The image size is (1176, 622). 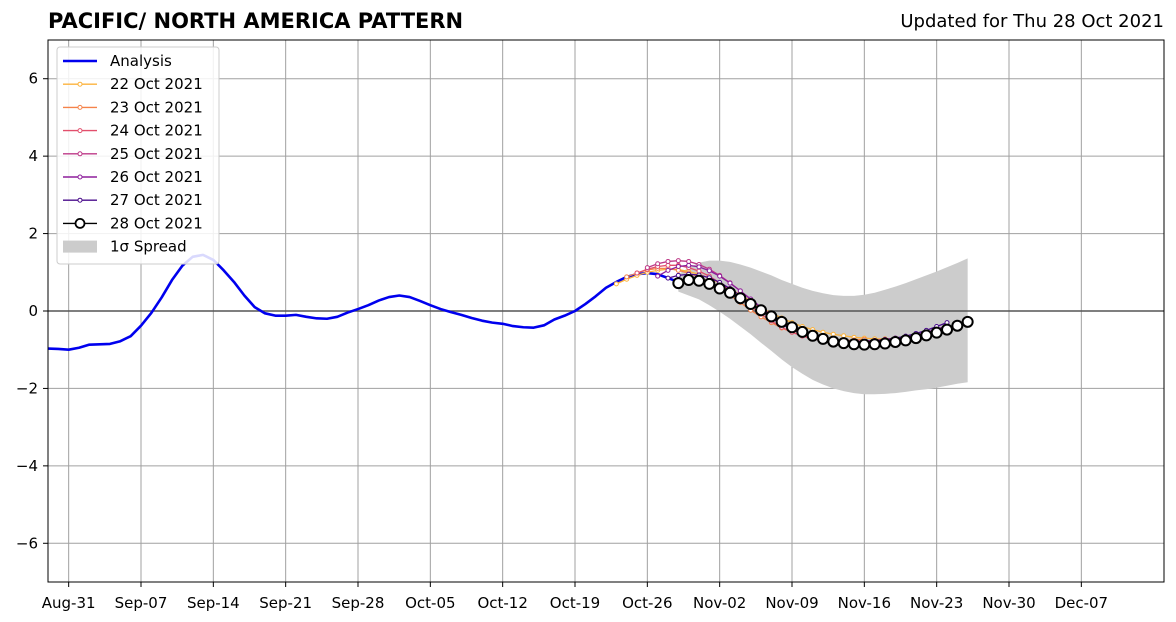 What do you see at coordinates (80, 246) in the screenshot?
I see `legend-swatch` at bounding box center [80, 246].